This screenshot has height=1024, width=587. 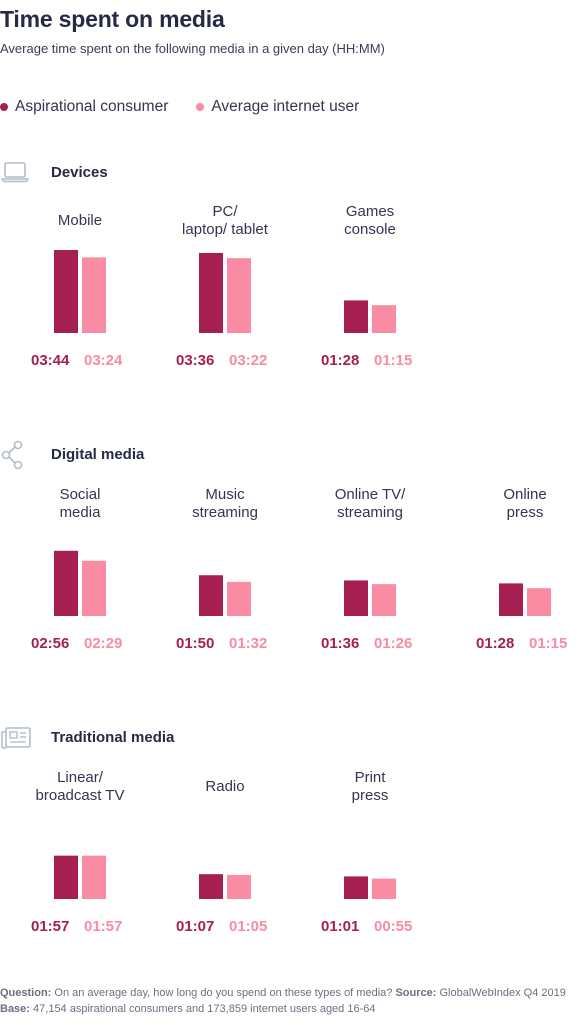 I want to click on category-label: Games console, so click(x=370, y=220).